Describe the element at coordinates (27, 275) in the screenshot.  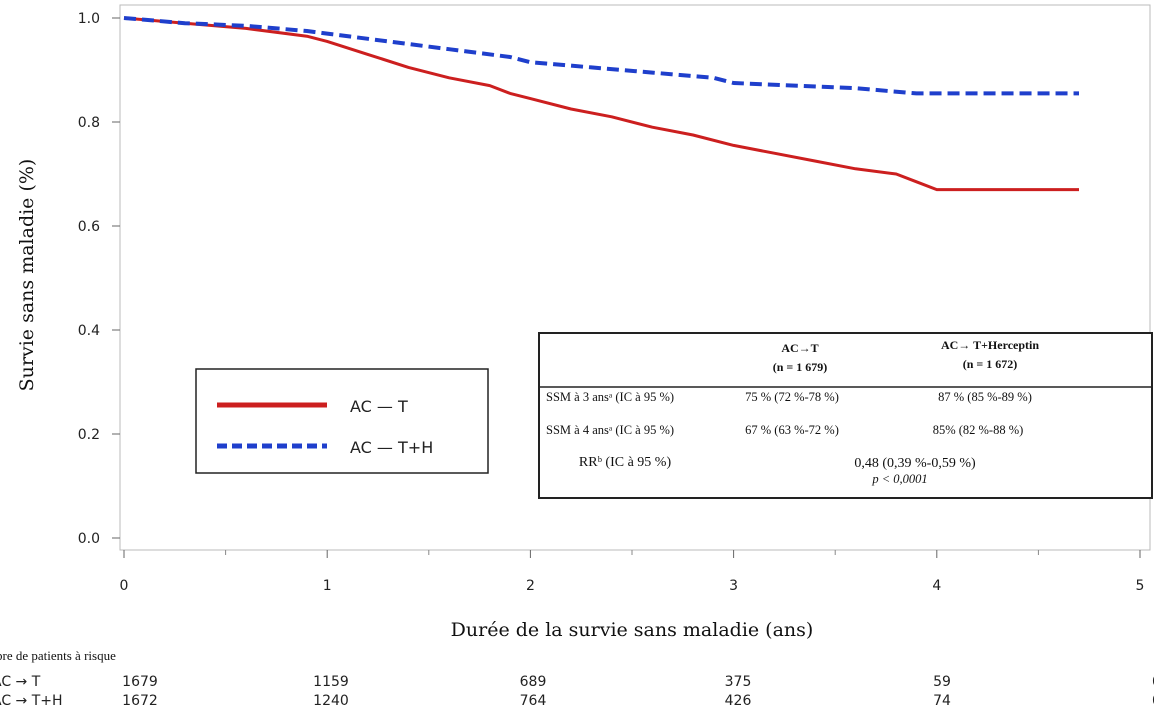
I see `y-axis-label: Survie sans maladie (%)` at that location.